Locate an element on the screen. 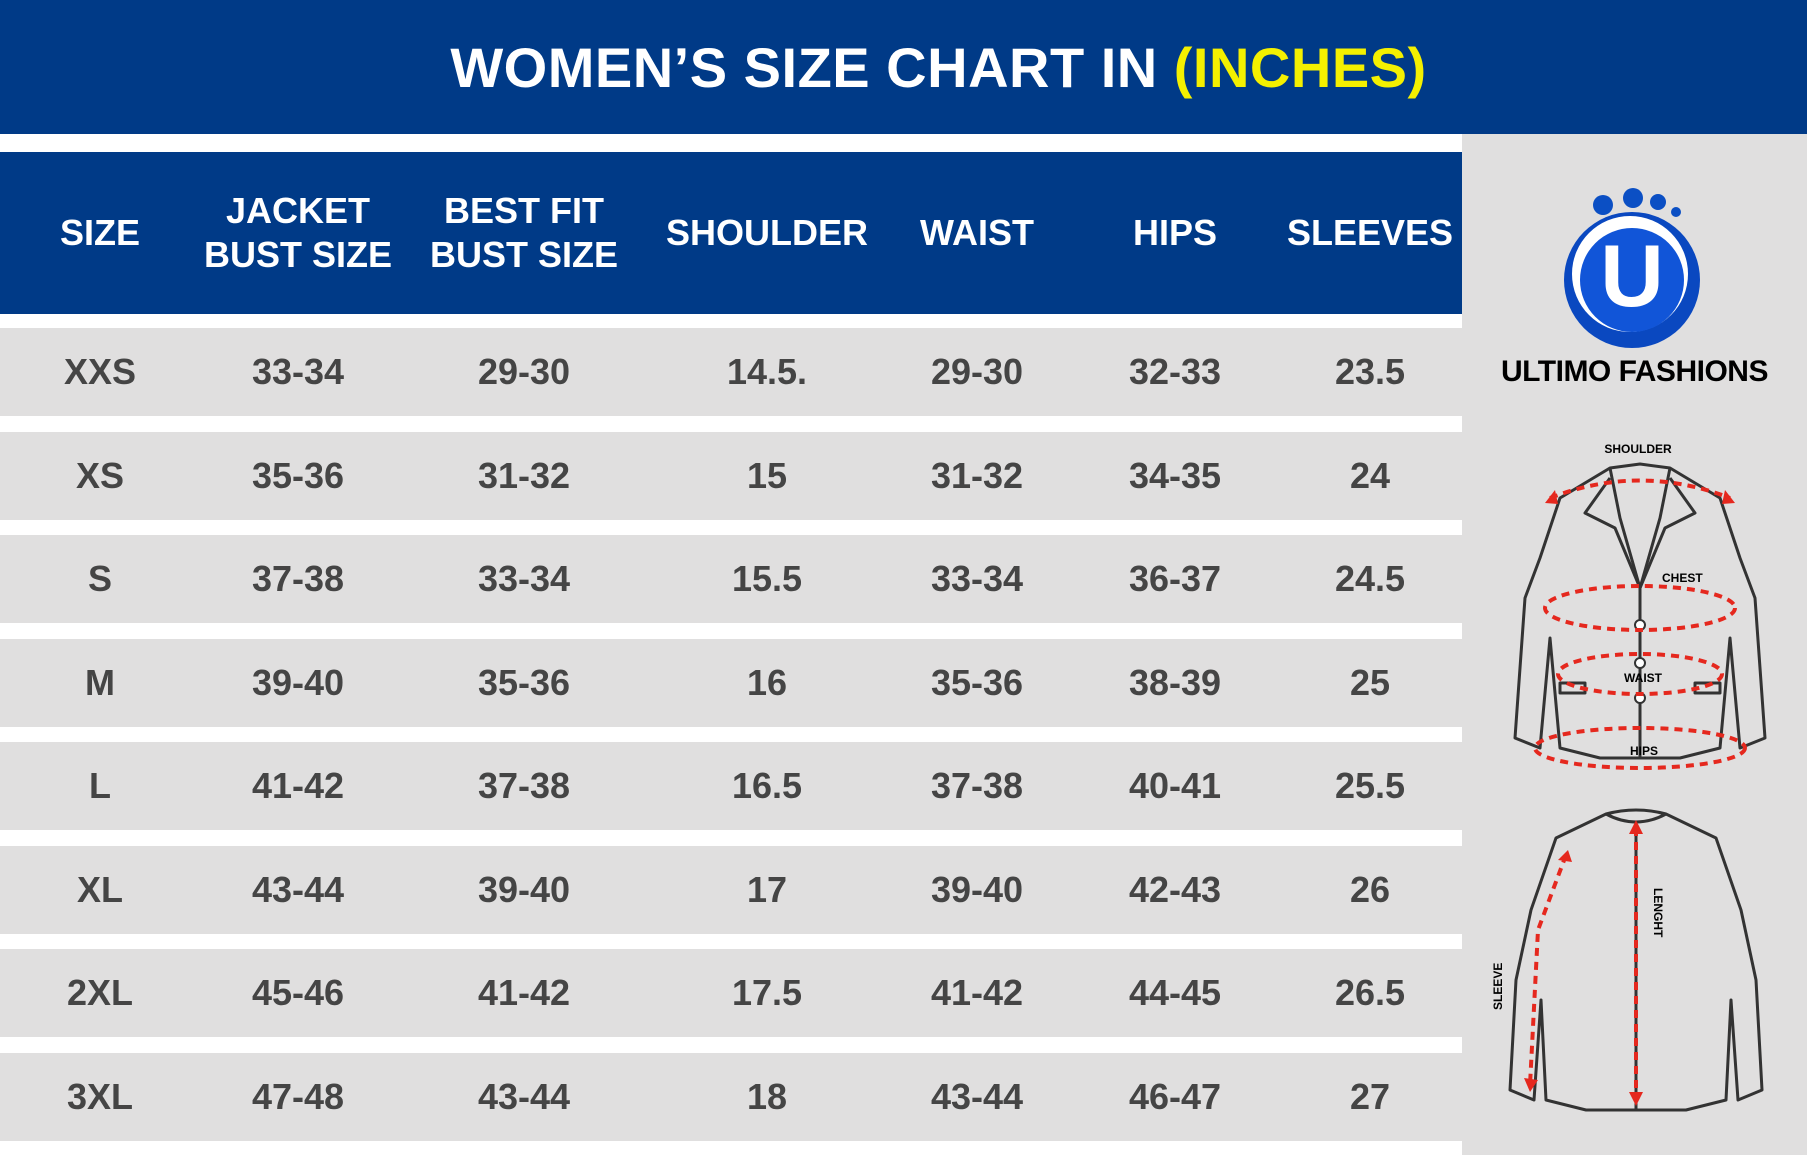 Image resolution: width=1807 pixels, height=1155 pixels. header-hips: HIPS is located at coordinates (1175, 232).